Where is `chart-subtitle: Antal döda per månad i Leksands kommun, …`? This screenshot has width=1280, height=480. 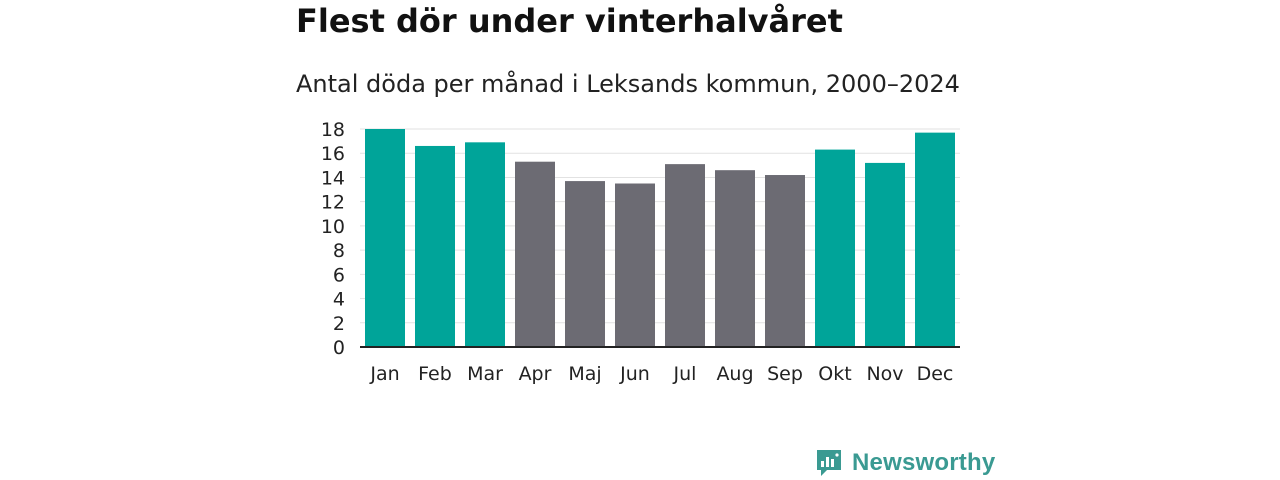
chart-subtitle: Antal döda per månad i Leksands kommun, … is located at coordinates (628, 84).